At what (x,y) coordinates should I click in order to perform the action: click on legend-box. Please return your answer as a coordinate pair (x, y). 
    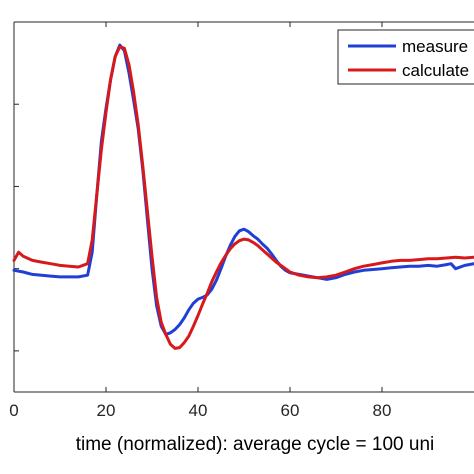
    Looking at the image, I should click on (405, 57).